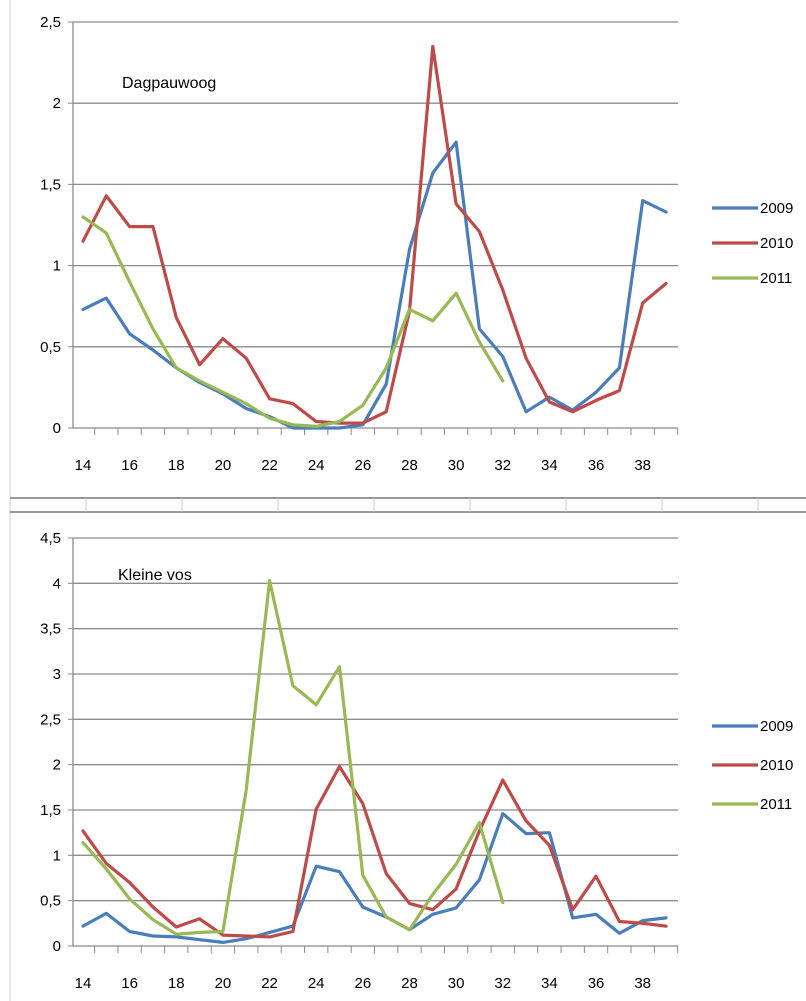  Describe the element at coordinates (50, 538) in the screenshot. I see `y-tick-label: 4,5` at that location.